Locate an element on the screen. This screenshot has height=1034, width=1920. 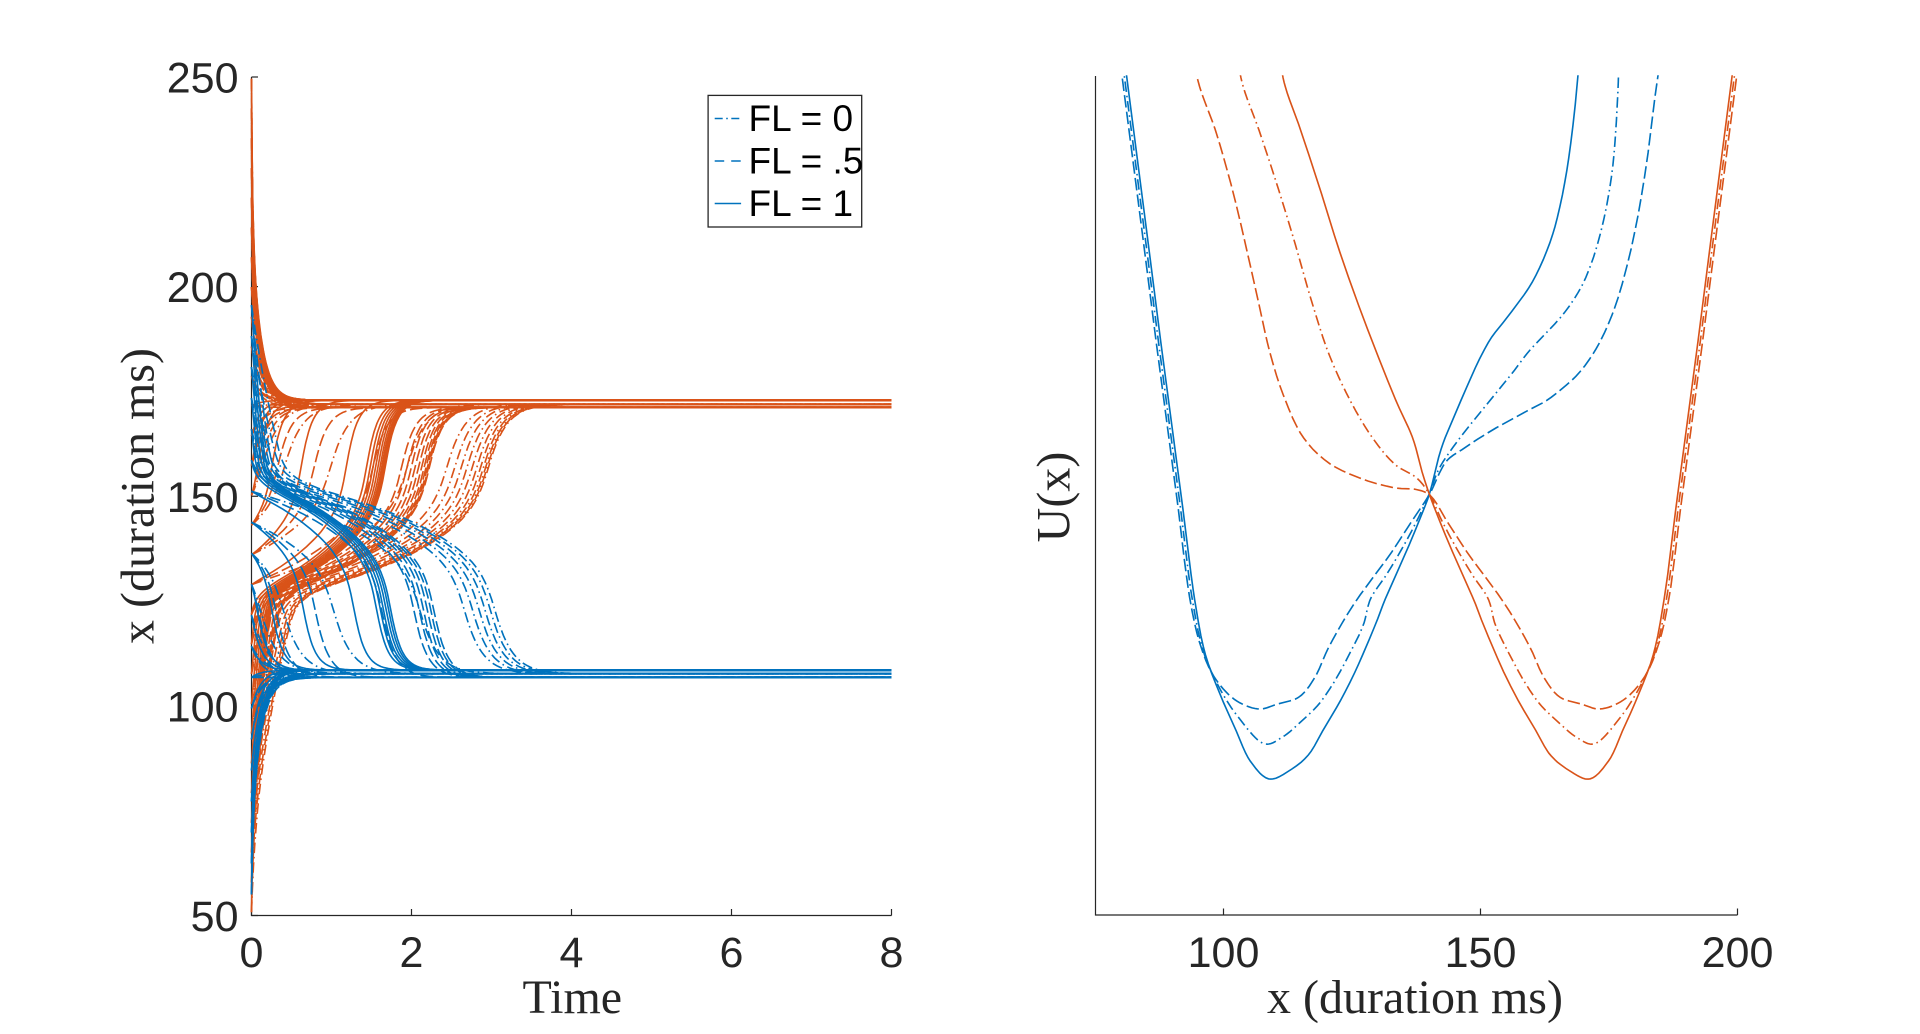
svg-text: 50 is located at coordinates (215, 917).